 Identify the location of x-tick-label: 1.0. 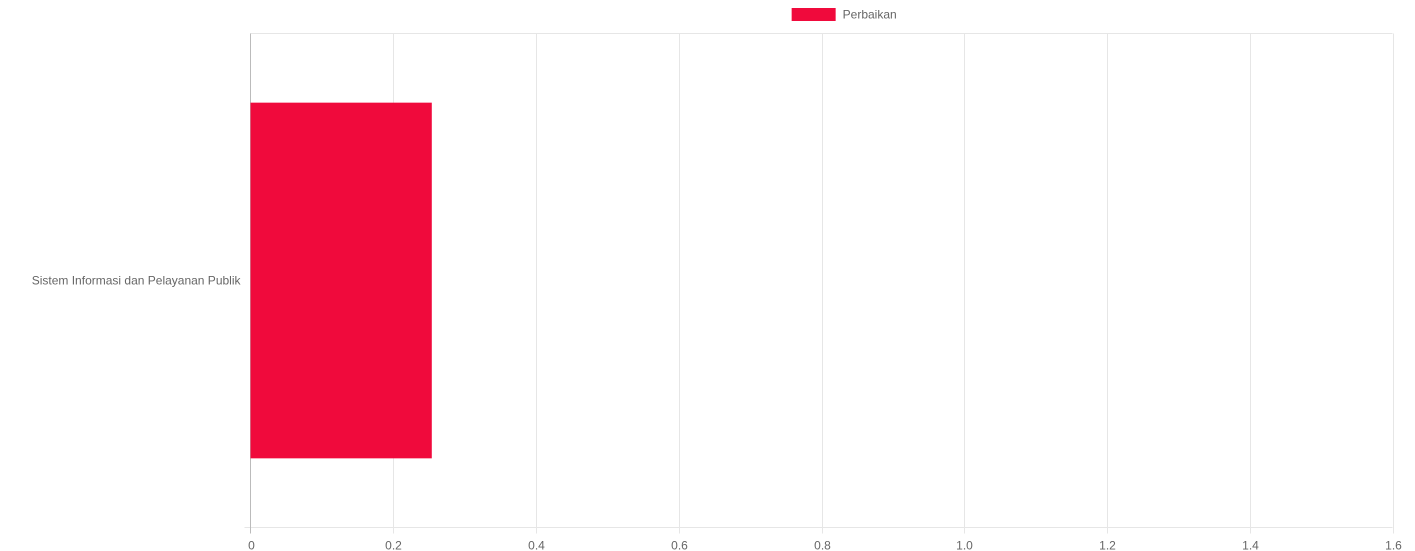
(964, 545).